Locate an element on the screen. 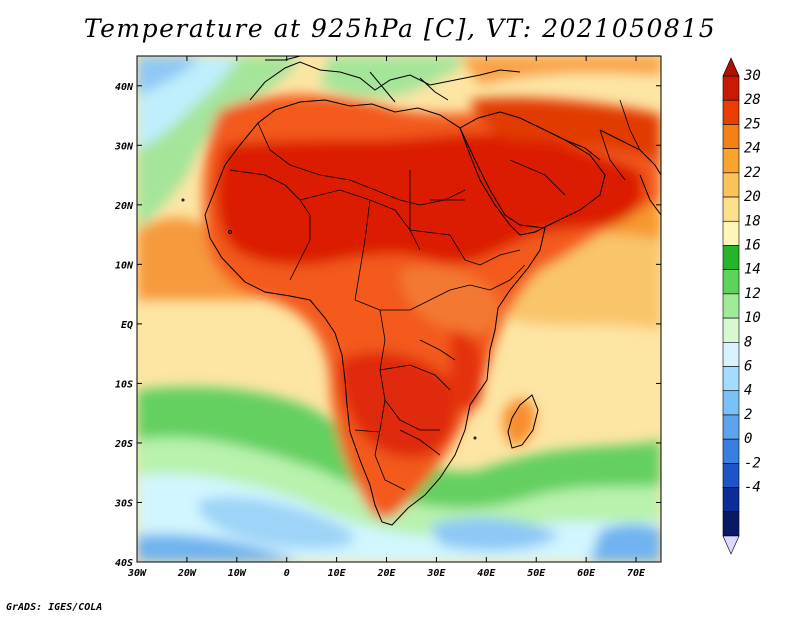 Image resolution: width=800 pixels, height=618 pixels. lon-tick-label: 10W is located at coordinates (237, 573).